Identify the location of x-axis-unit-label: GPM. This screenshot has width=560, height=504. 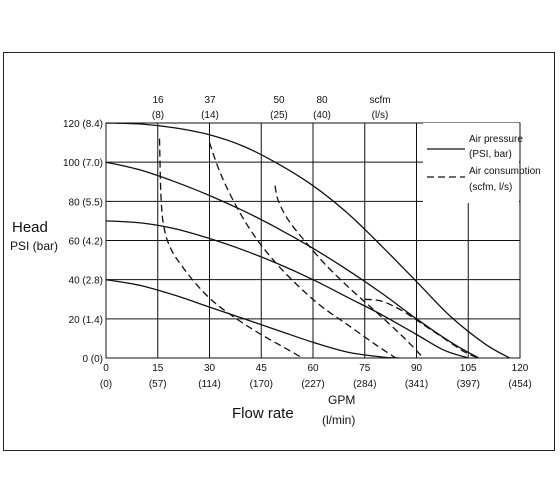
(341, 400).